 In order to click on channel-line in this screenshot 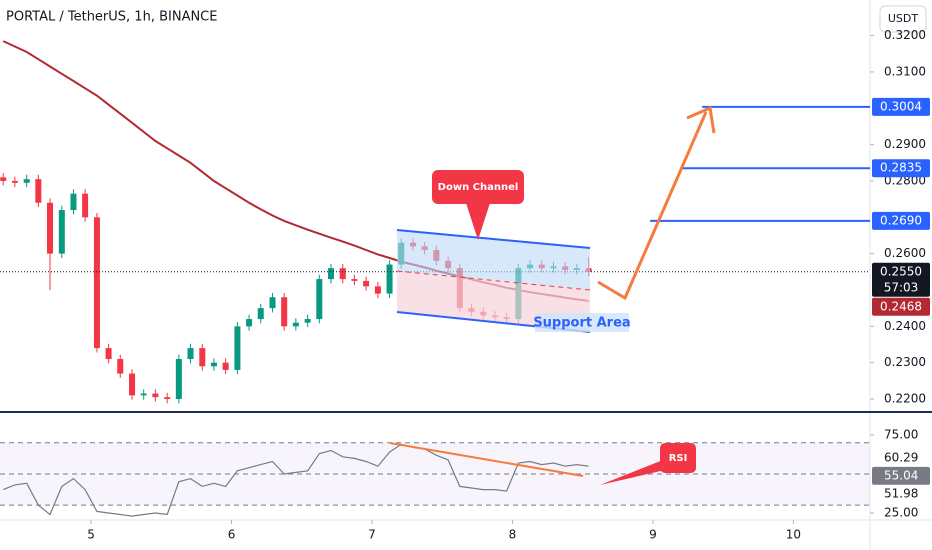, I will do `click(493, 239)`.